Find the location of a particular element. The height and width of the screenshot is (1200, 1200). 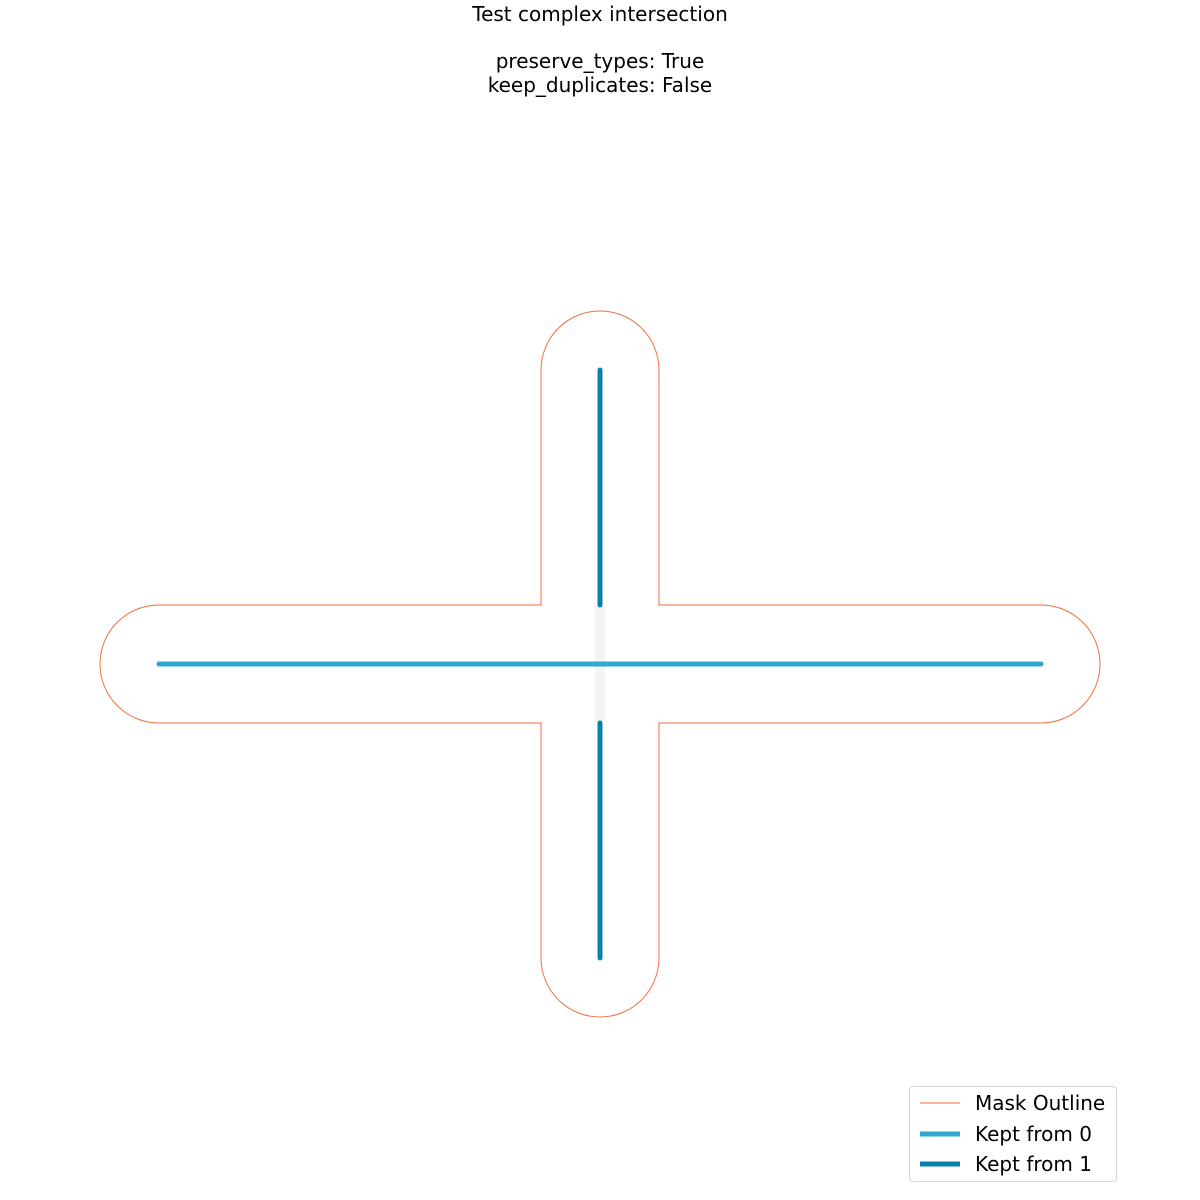

legend-label-kept-from-0: Kept from 0 is located at coordinates (1033, 1134).